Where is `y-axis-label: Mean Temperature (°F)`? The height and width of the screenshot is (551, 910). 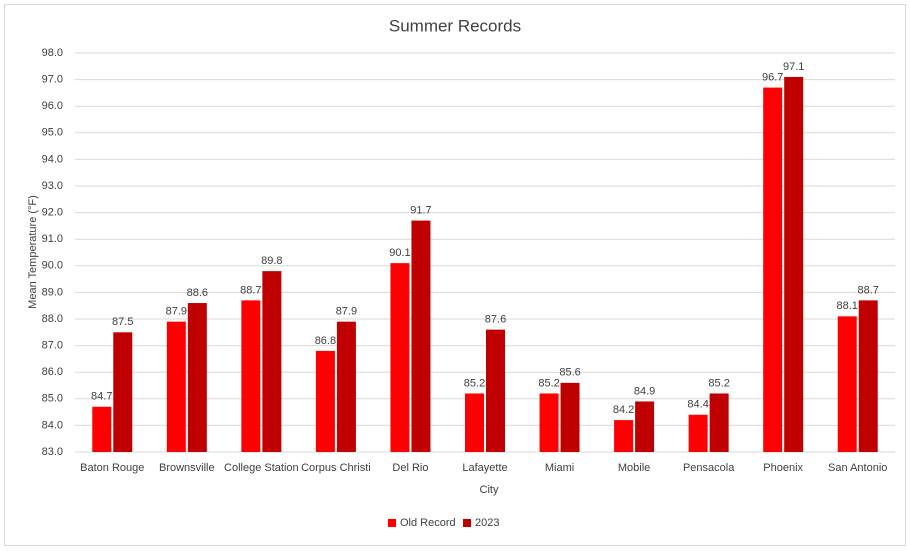
y-axis-label: Mean Temperature (°F) is located at coordinates (33, 252).